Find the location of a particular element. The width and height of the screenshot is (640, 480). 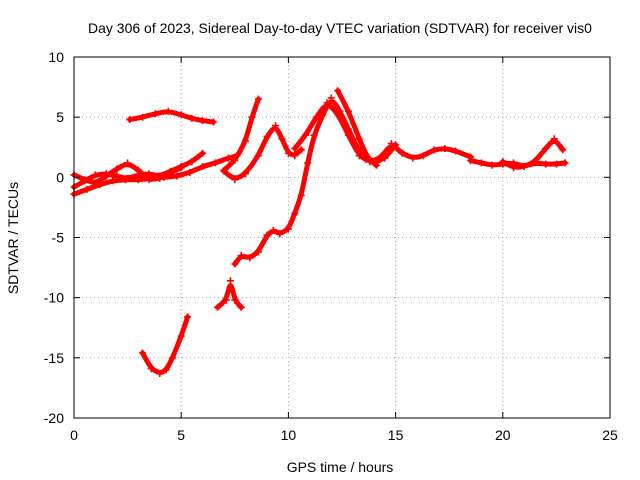

y-axis-label: SDTVAR / TECUs is located at coordinates (13, 238).